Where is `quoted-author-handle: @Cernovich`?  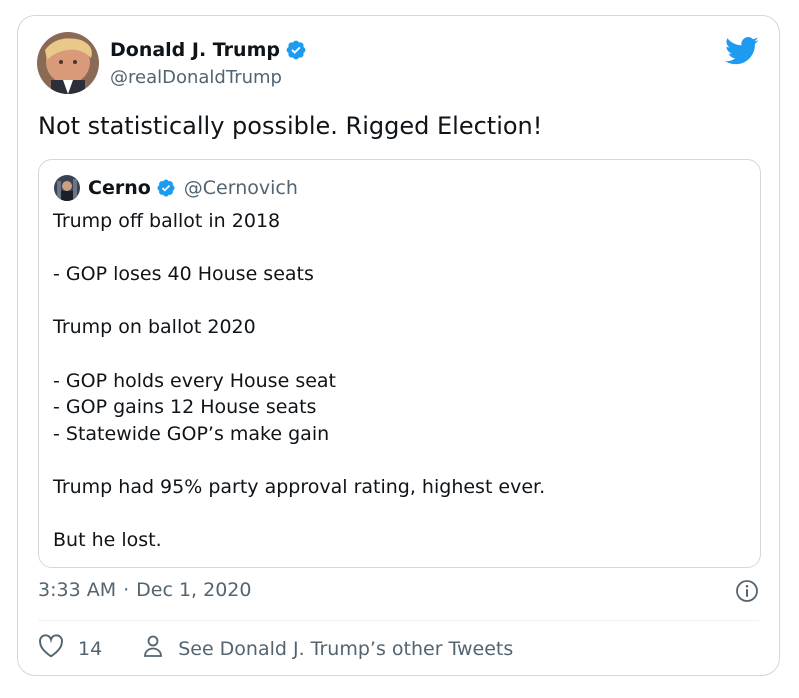
quoted-author-handle: @Cernovich is located at coordinates (240, 188).